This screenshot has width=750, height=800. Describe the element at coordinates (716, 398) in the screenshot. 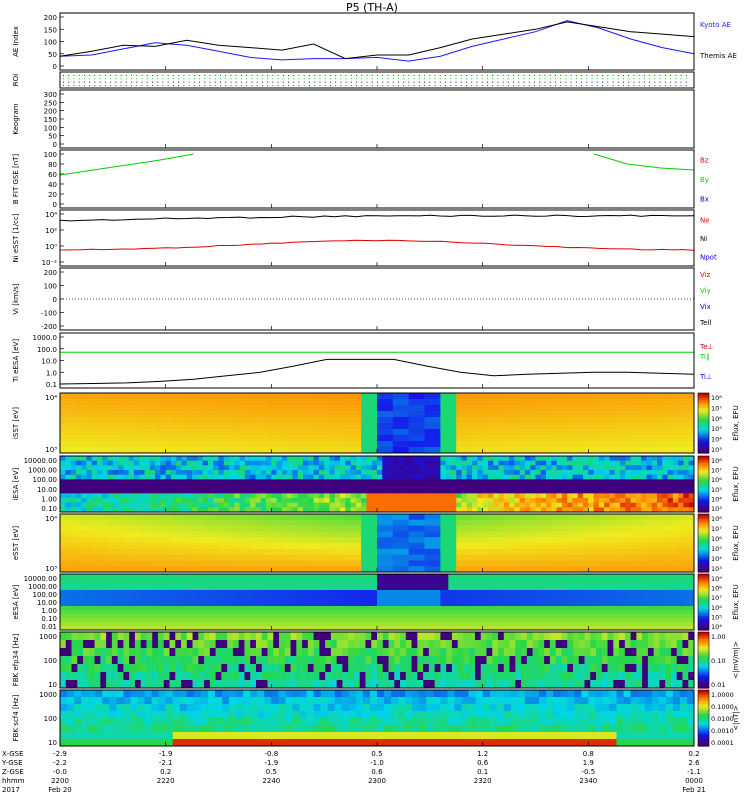

I see `isst-colorbar-tick: 10⁸` at that location.